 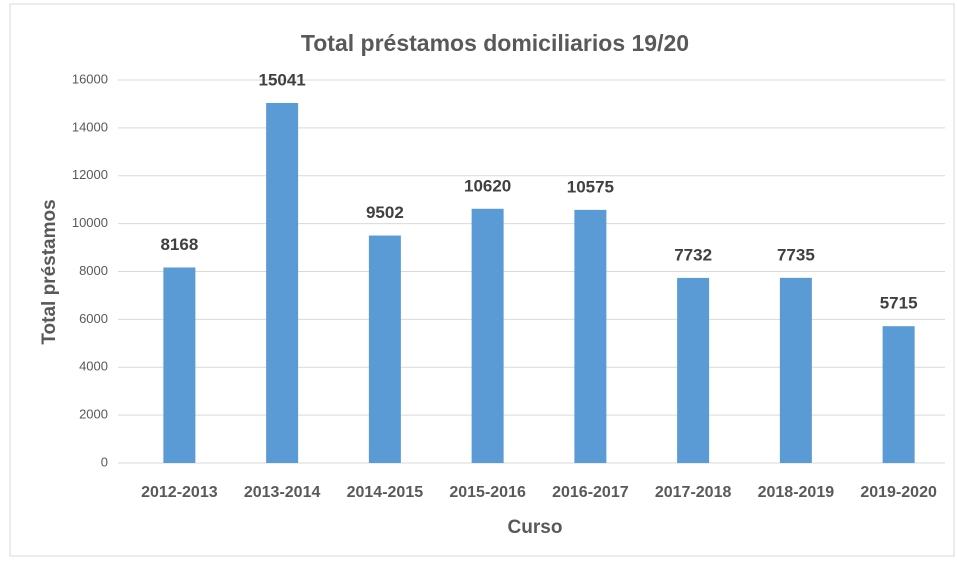 What do you see at coordinates (49, 271) in the screenshot?
I see `y-axis-title: Total préstamos` at bounding box center [49, 271].